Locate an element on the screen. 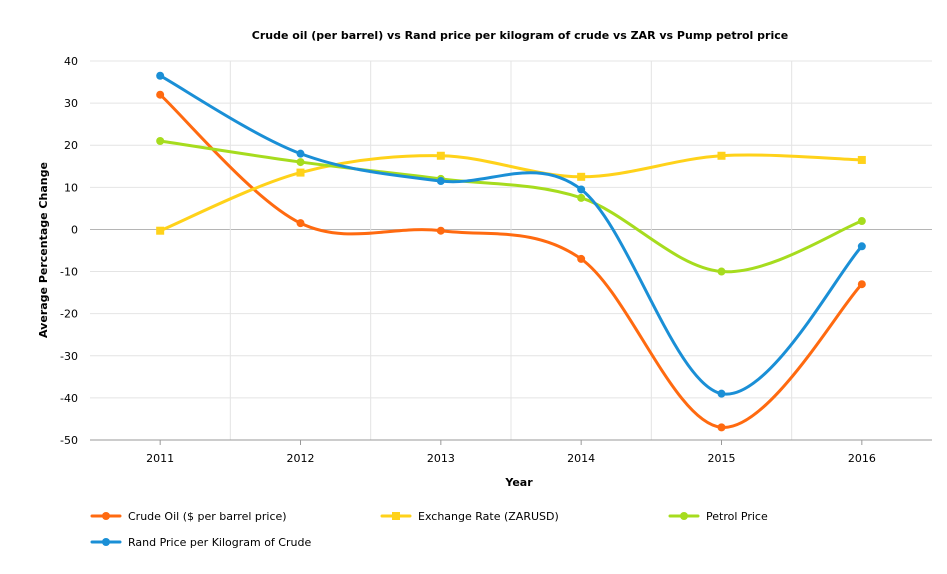 The width and height of the screenshot is (947, 574). x-axis-title: Year is located at coordinates (518, 482).